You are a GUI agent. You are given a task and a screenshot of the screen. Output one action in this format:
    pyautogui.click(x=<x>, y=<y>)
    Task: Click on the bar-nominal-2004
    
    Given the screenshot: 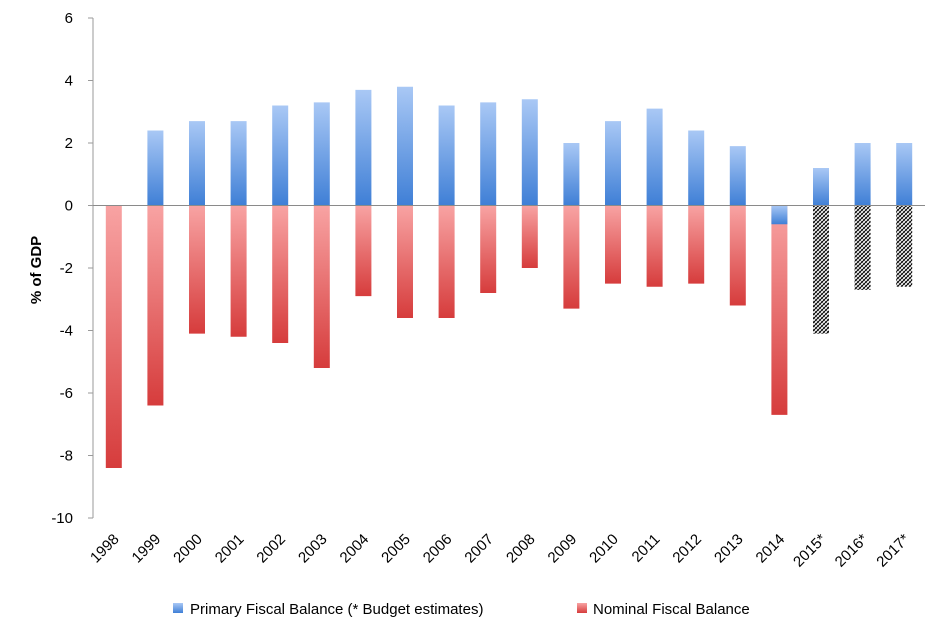 What is the action you would take?
    pyautogui.click(x=363, y=251)
    